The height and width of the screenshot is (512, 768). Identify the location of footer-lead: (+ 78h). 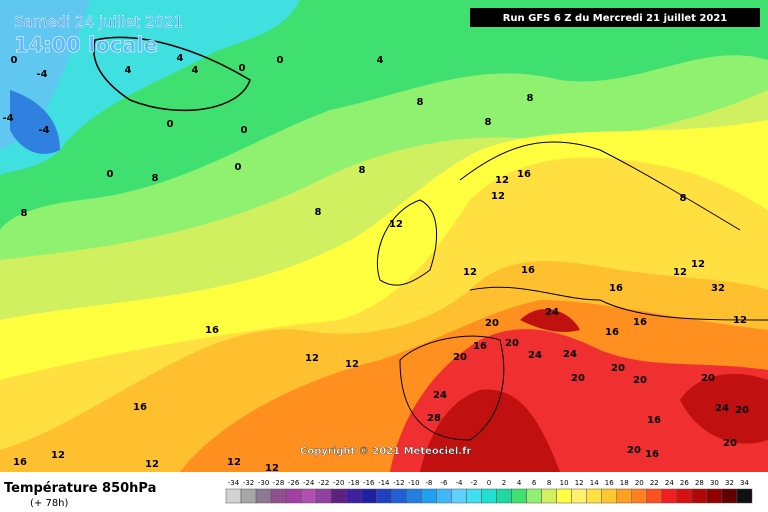
(49, 503).